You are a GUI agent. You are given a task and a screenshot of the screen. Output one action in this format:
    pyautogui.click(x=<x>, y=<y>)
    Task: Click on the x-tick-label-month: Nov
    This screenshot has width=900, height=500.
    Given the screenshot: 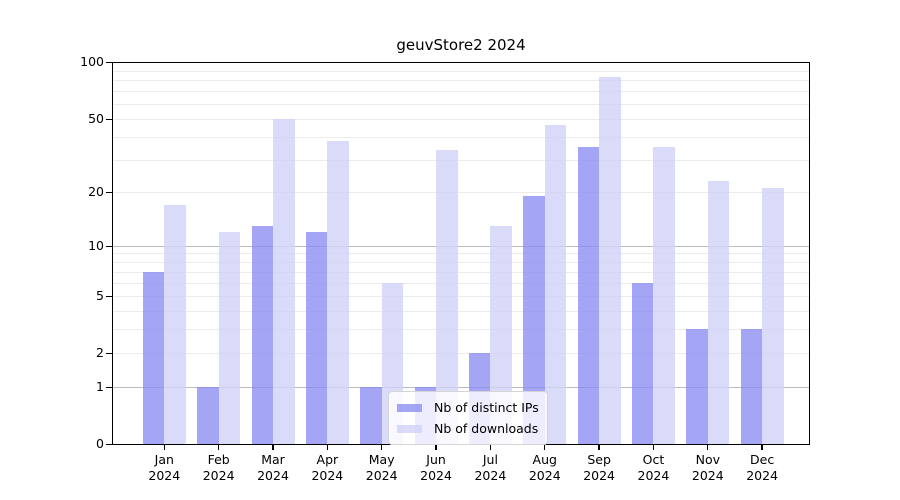 What is the action you would take?
    pyautogui.click(x=707, y=459)
    